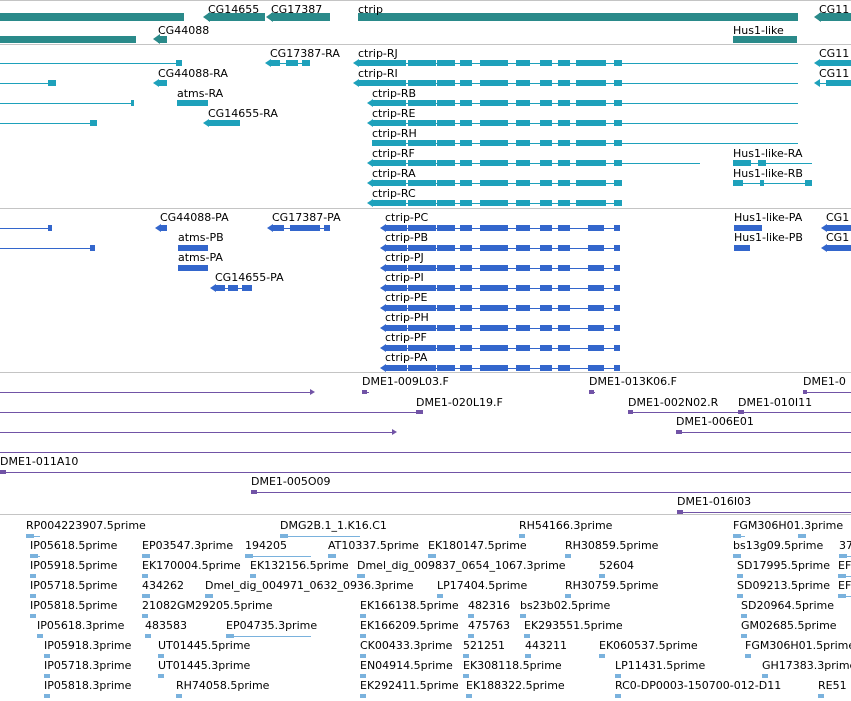 Image resolution: width=851 pixels, height=701 pixels. I want to click on transcript-label: ctrip-RF, so click(393, 153).